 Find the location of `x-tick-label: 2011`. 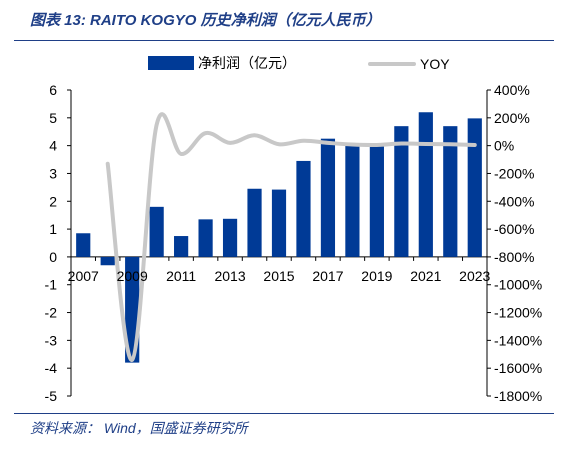

x-tick-label: 2011 is located at coordinates (181, 276).